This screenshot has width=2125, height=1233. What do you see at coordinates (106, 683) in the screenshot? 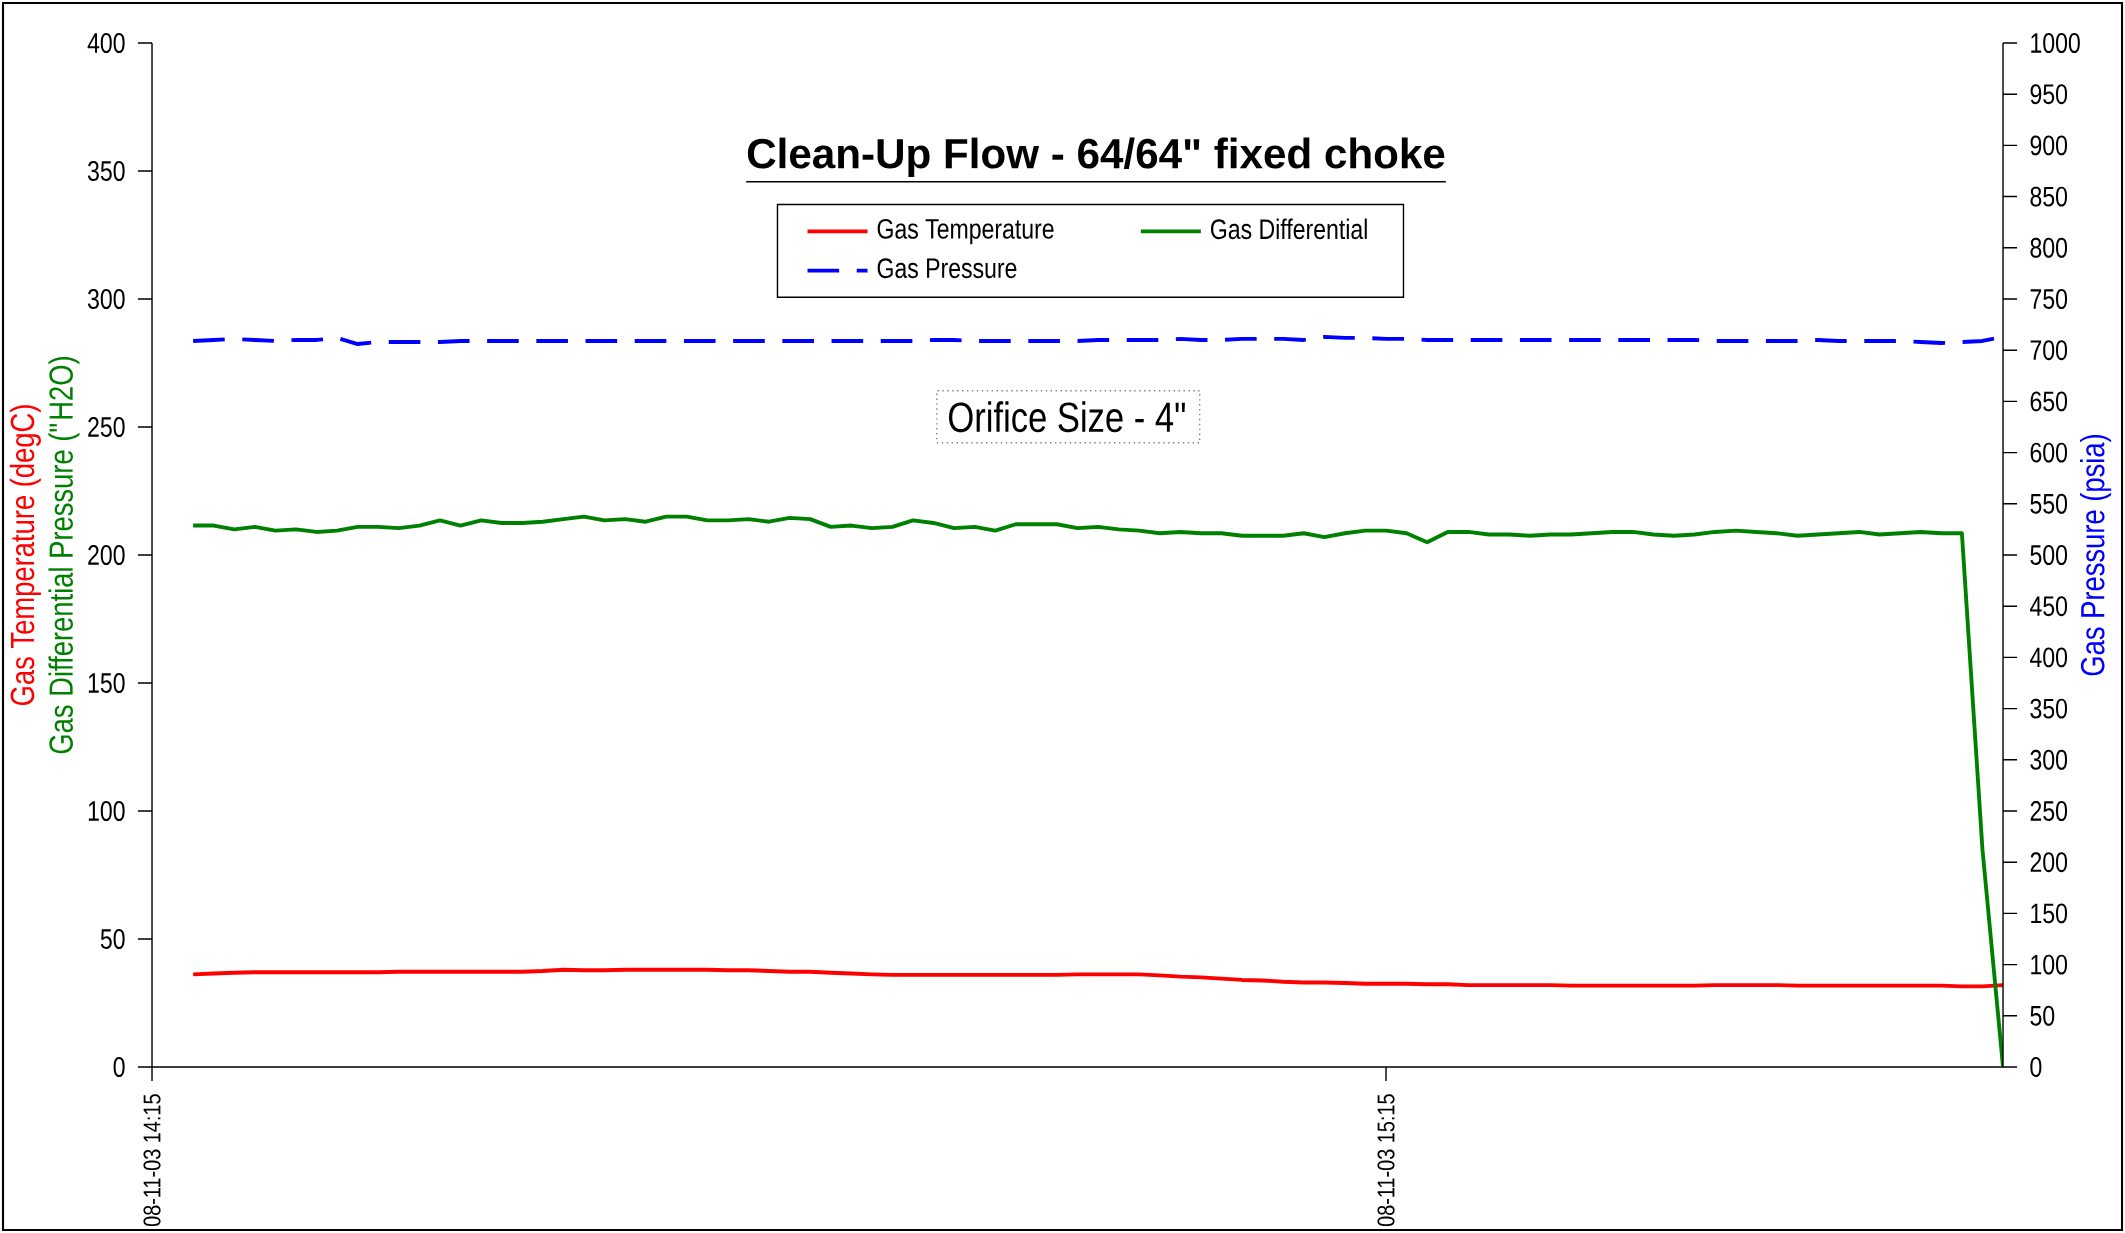
I see `y-tick-label: 150` at bounding box center [106, 683].